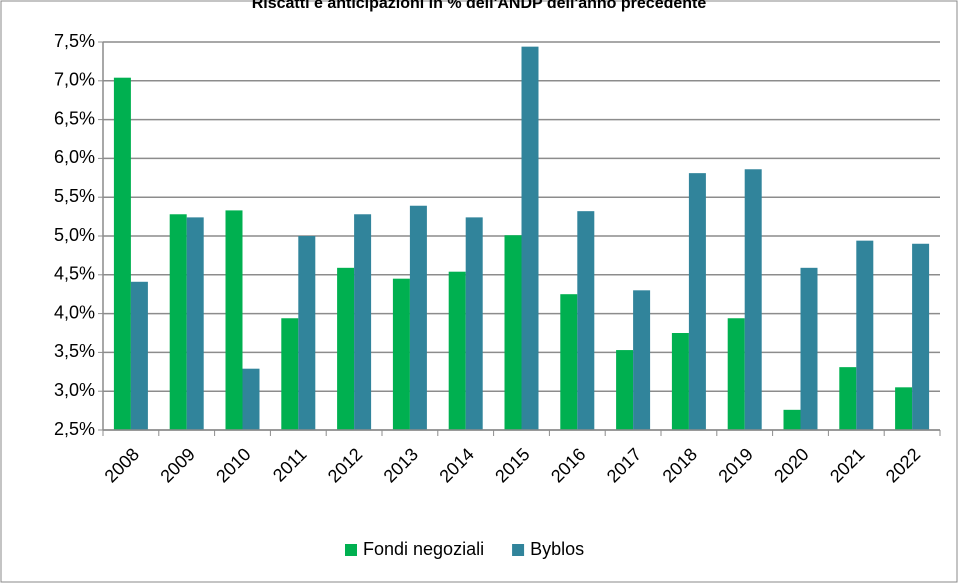 The width and height of the screenshot is (958, 583). I want to click on y-tick-label: 4,5%, so click(74, 274).